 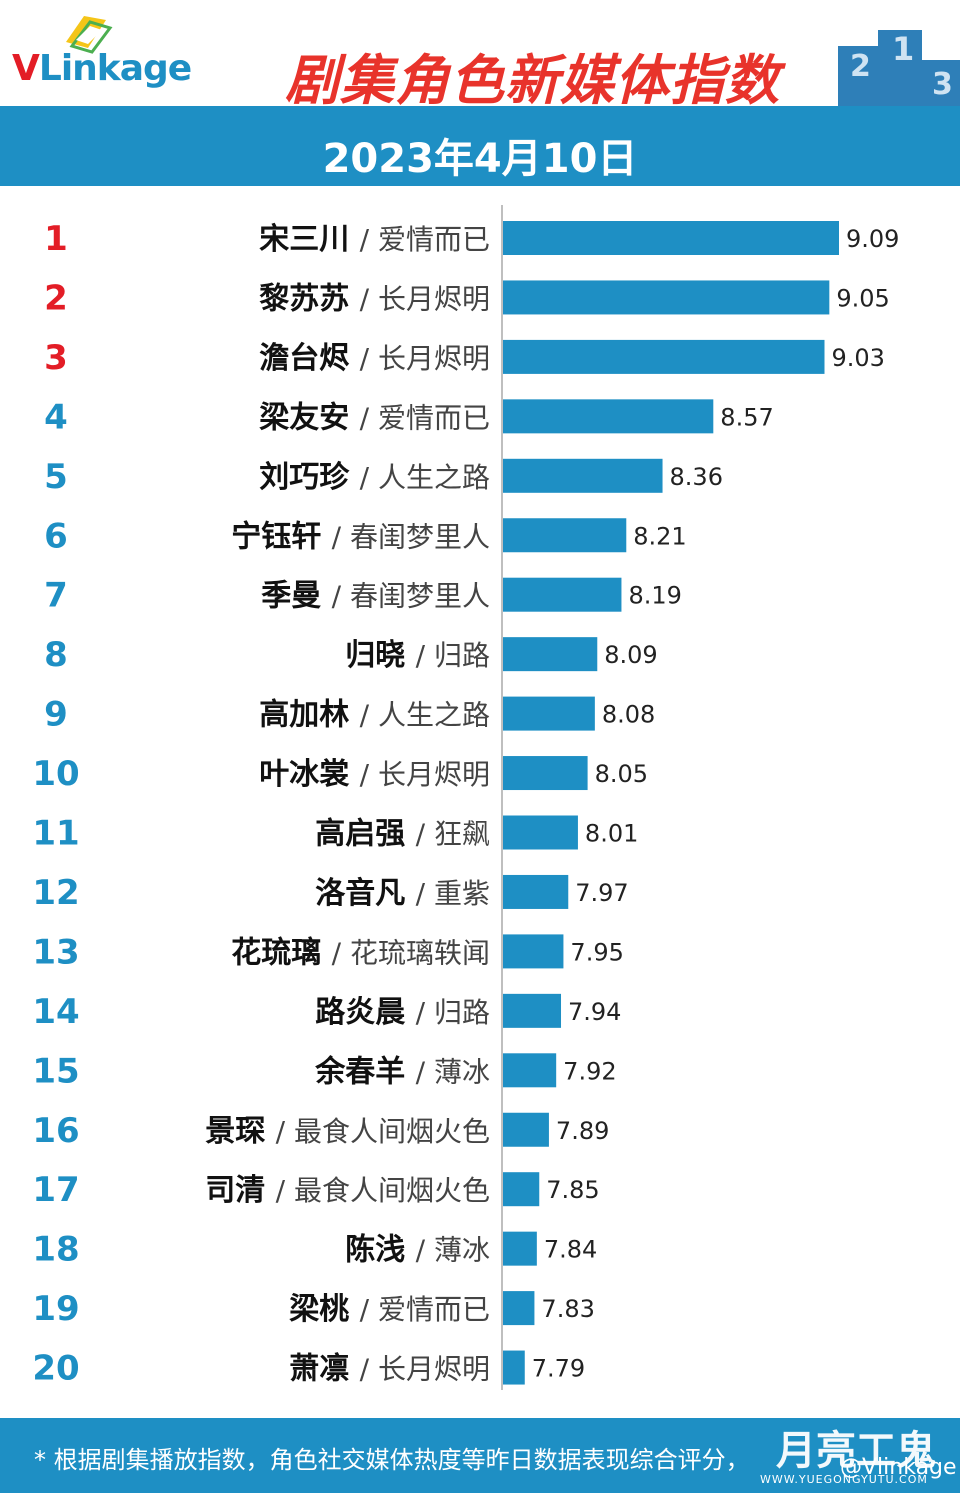 I want to click on rank-label: 20, so click(x=55, y=1369).